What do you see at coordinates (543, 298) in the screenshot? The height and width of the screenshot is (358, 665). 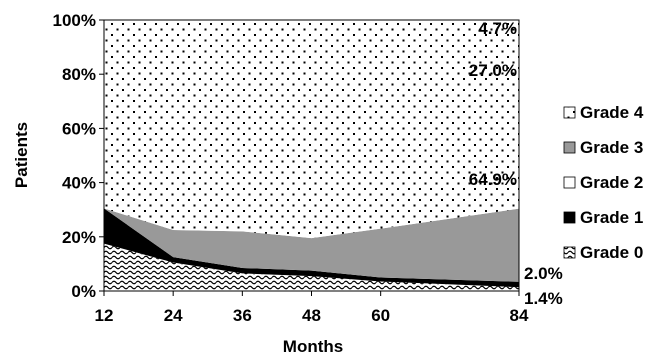 I see `annotation-label: 1.4%` at bounding box center [543, 298].